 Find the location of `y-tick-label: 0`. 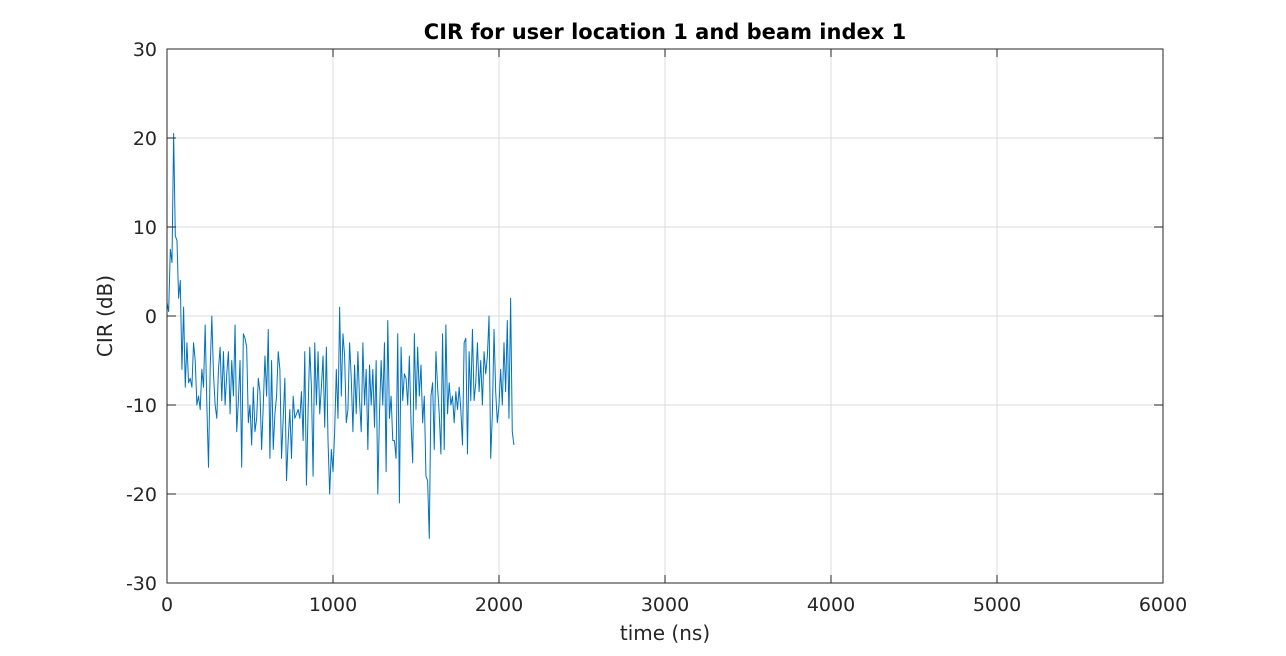

y-tick-label: 0 is located at coordinates (151, 317).